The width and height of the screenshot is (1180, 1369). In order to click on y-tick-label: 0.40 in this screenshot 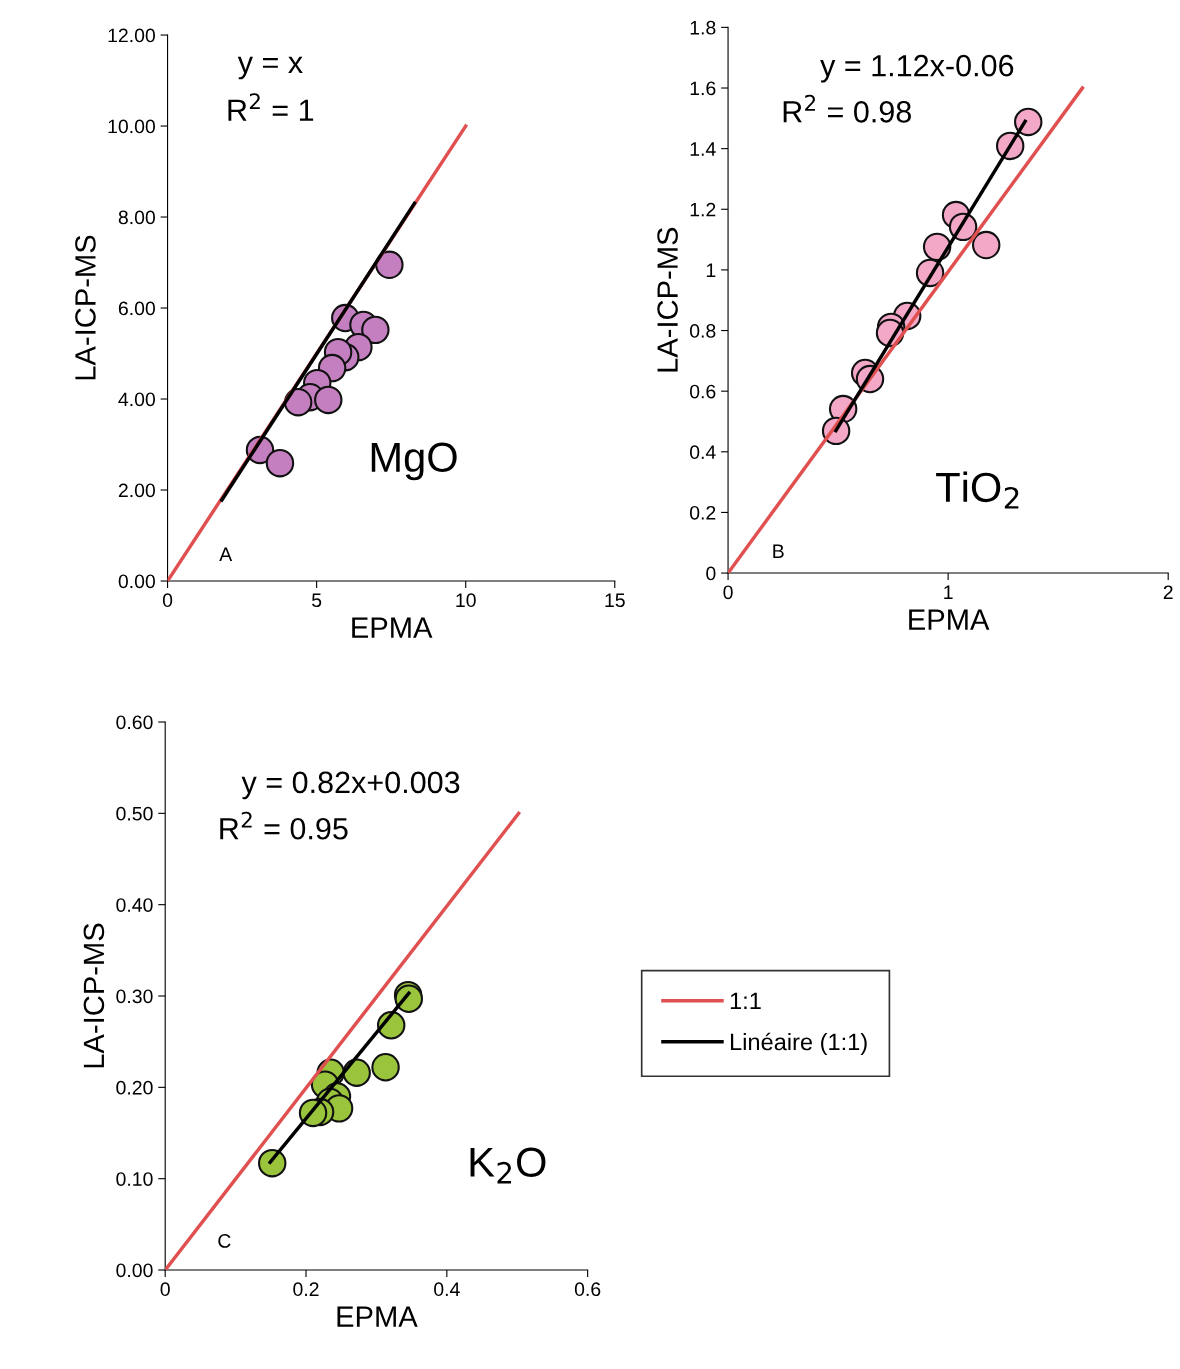, I will do `click(134, 905)`.